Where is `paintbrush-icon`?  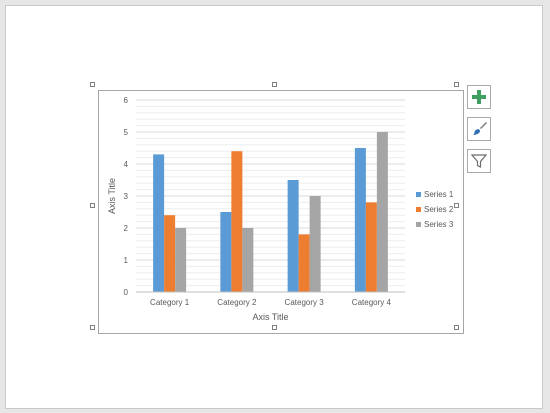
paintbrush-icon is located at coordinates (480, 128).